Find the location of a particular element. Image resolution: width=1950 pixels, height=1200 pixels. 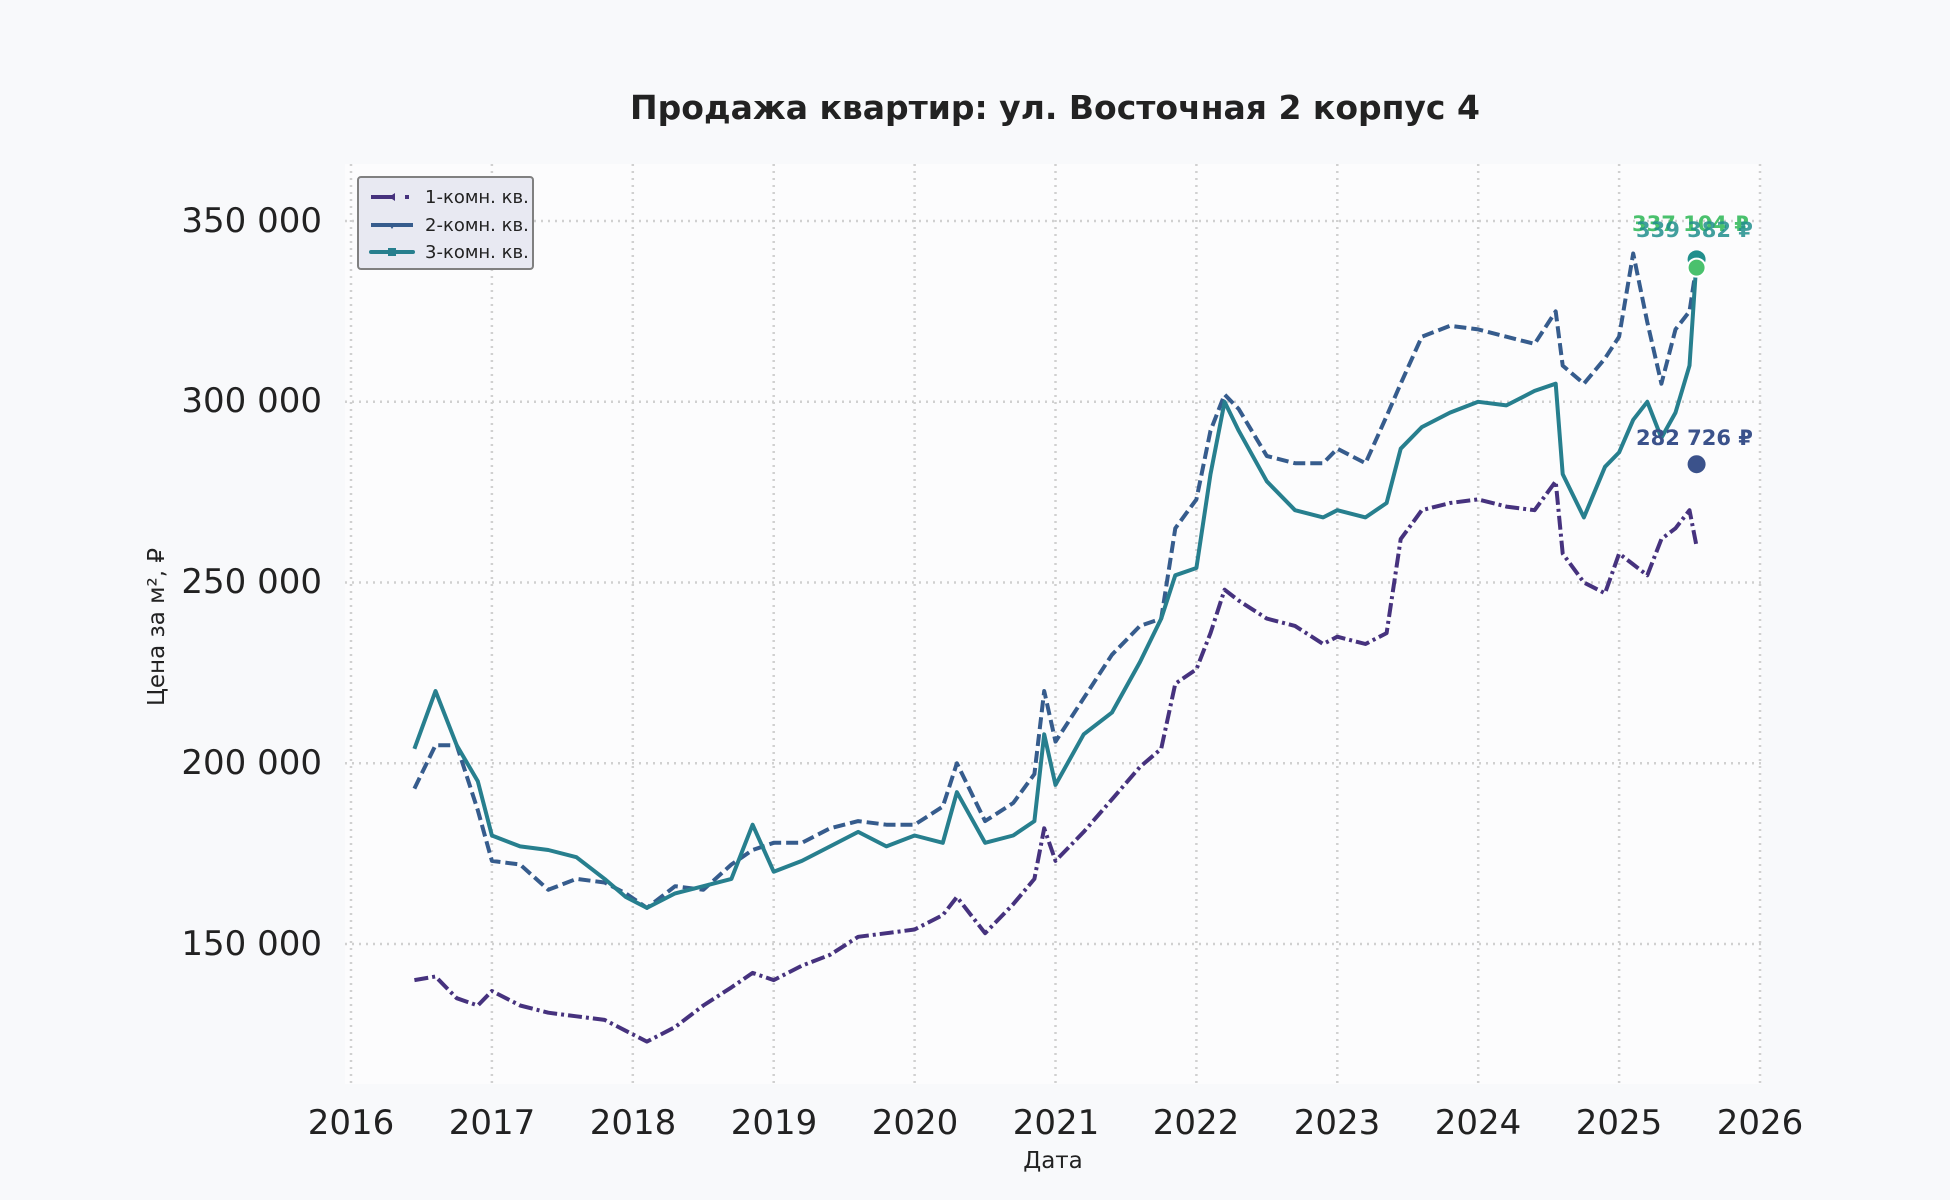

x-tick: 2018 is located at coordinates (633, 1123).